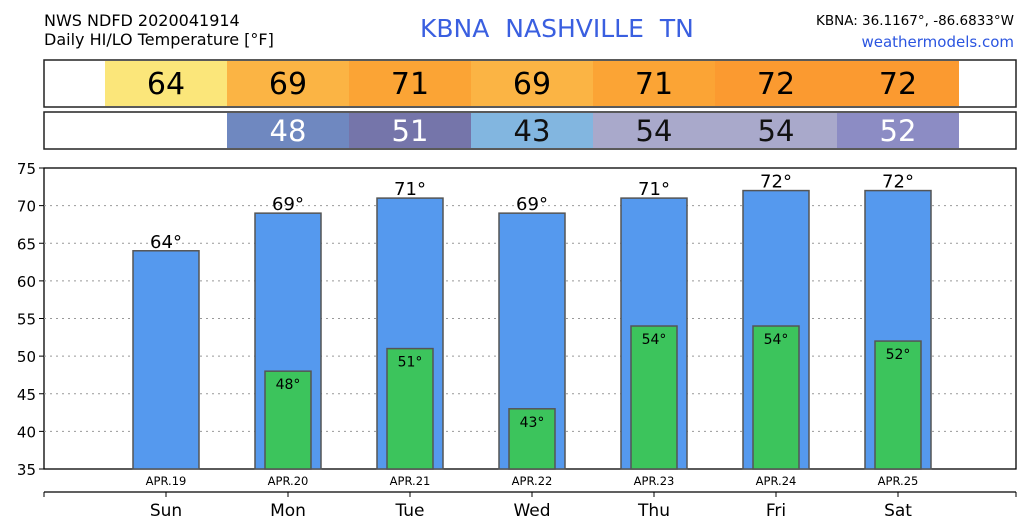 The width and height of the screenshot is (1024, 525). I want to click on low-temp-label: 48°, so click(288, 385).